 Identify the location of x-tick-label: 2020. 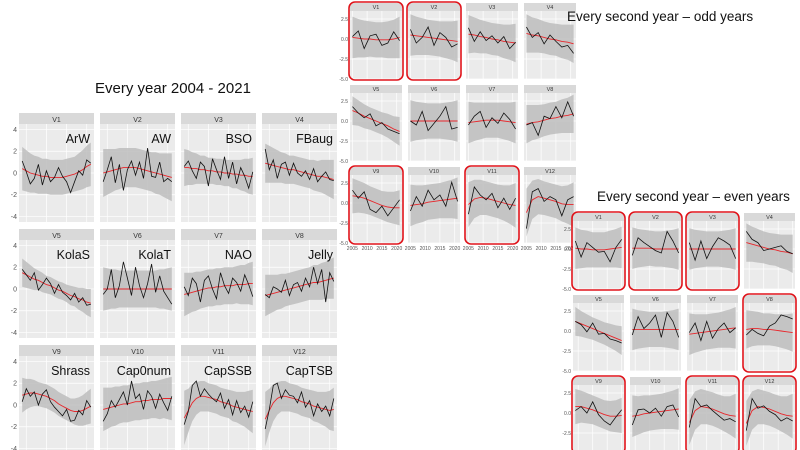
(396, 249).